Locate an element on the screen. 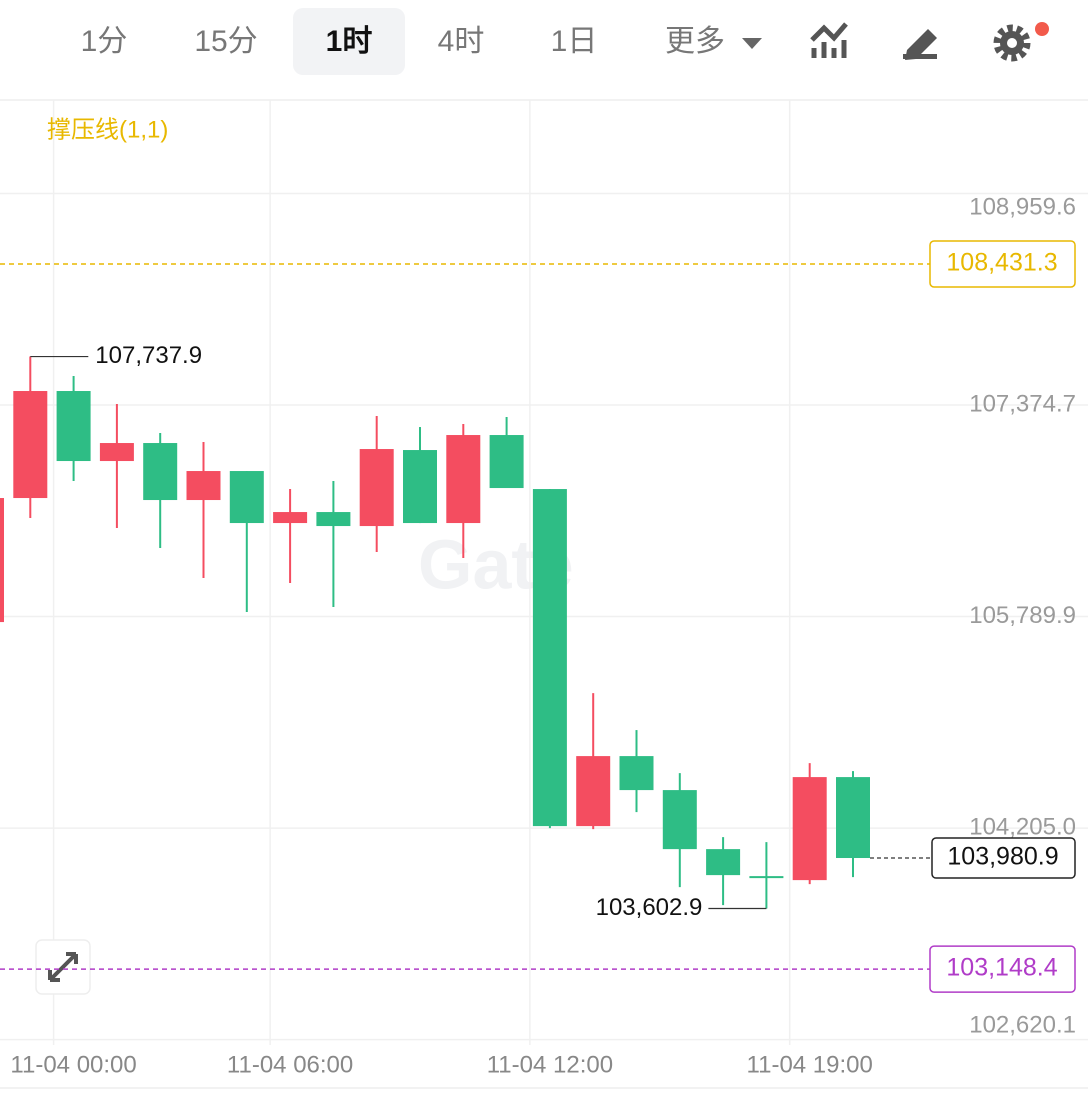 Image resolution: width=1088 pixels, height=1103 pixels. low-label: 103,602.9 is located at coordinates (649, 907).